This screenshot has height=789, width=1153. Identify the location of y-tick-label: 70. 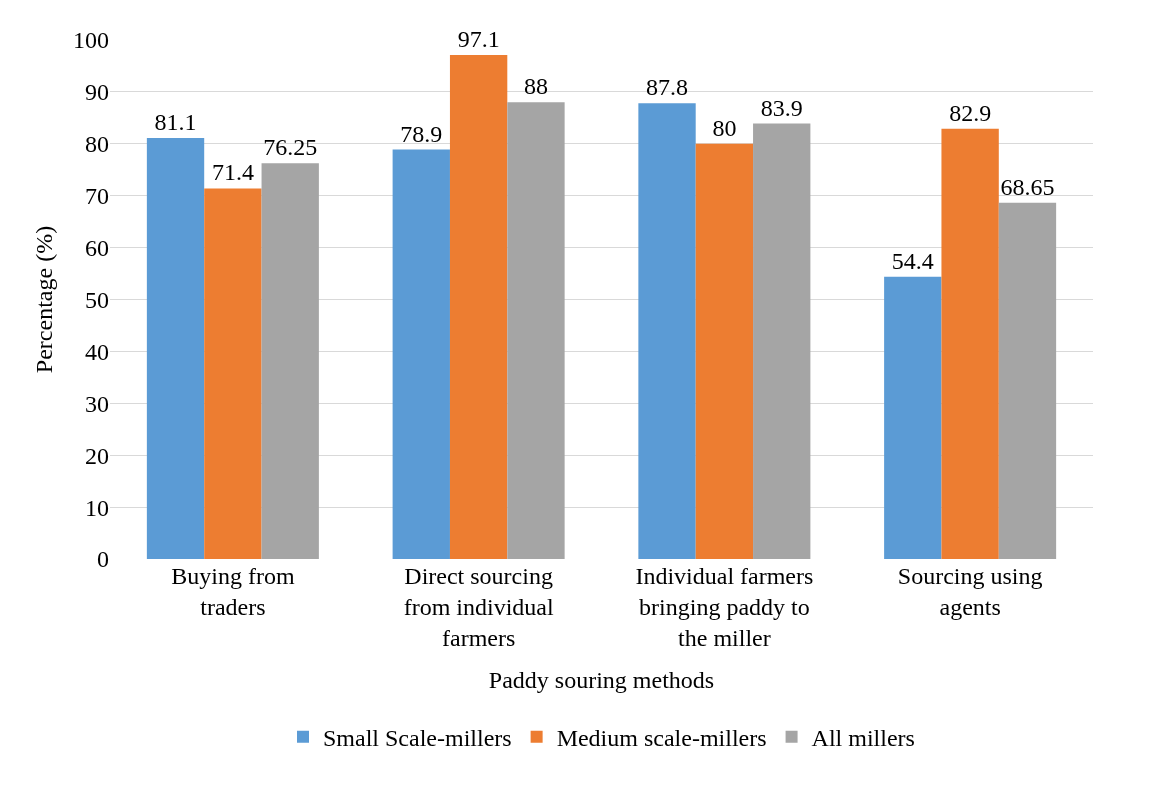
(97, 196).